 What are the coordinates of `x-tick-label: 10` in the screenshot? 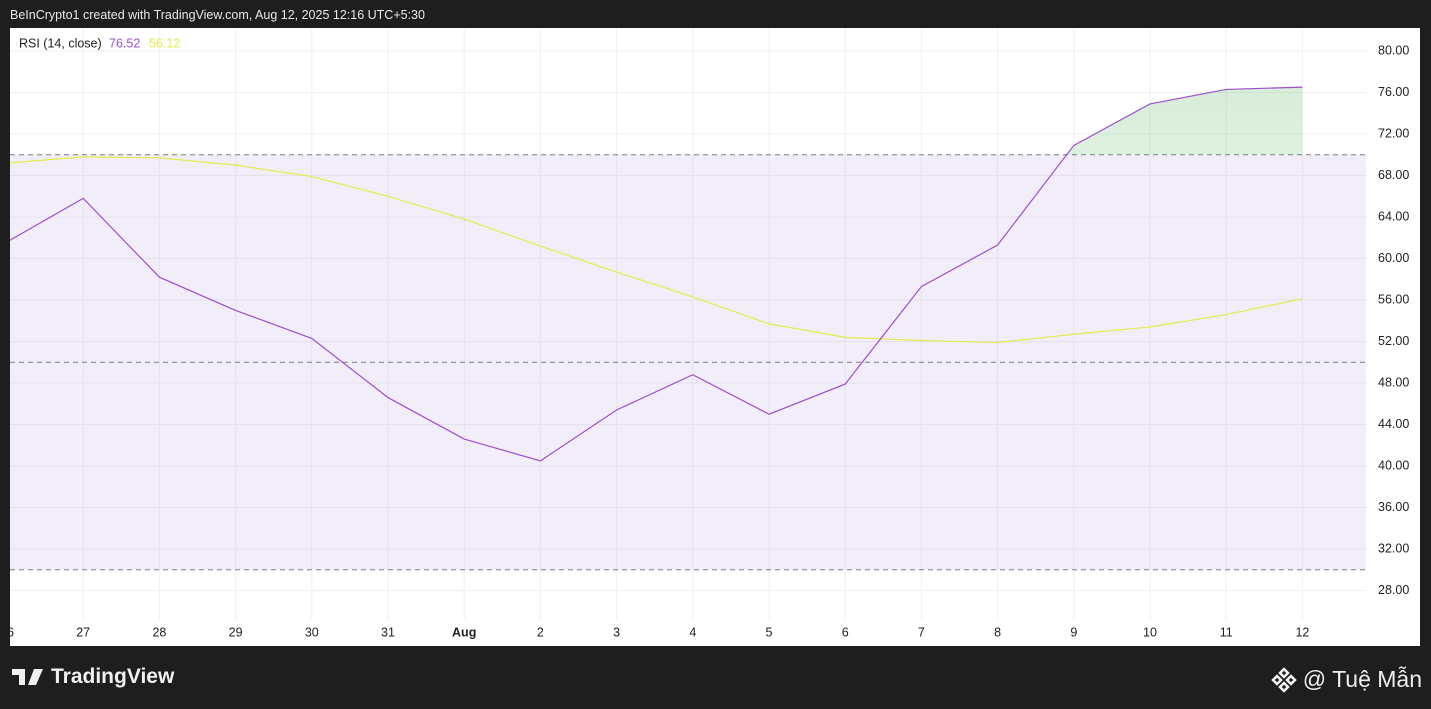 It's located at (1150, 632).